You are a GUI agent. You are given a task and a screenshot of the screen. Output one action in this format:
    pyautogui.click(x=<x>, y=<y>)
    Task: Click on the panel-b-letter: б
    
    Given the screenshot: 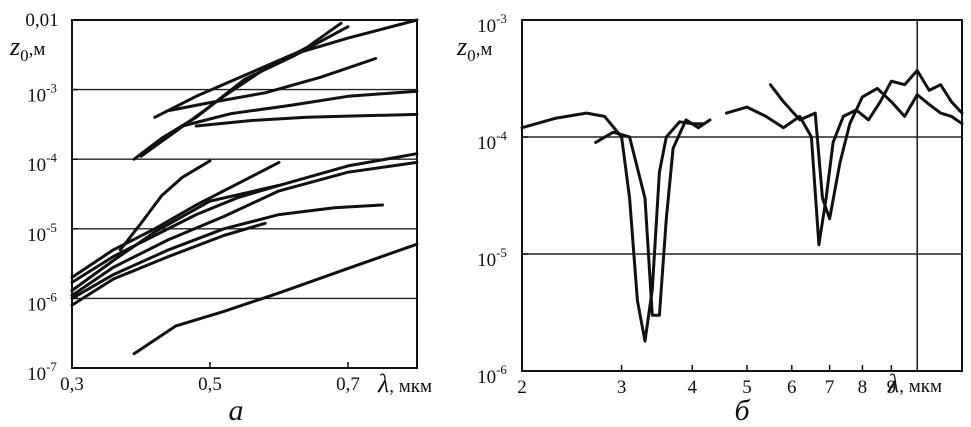 What is the action you would take?
    pyautogui.click(x=742, y=410)
    